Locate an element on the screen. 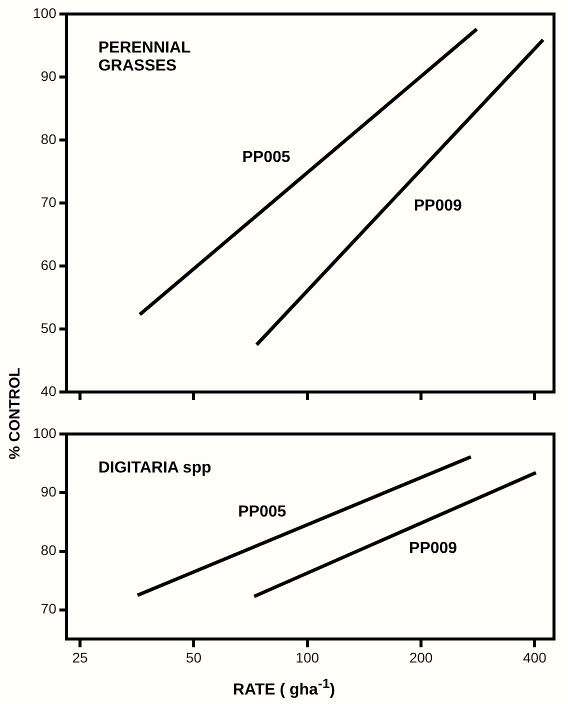  x-tick-label: 200 is located at coordinates (421, 657).